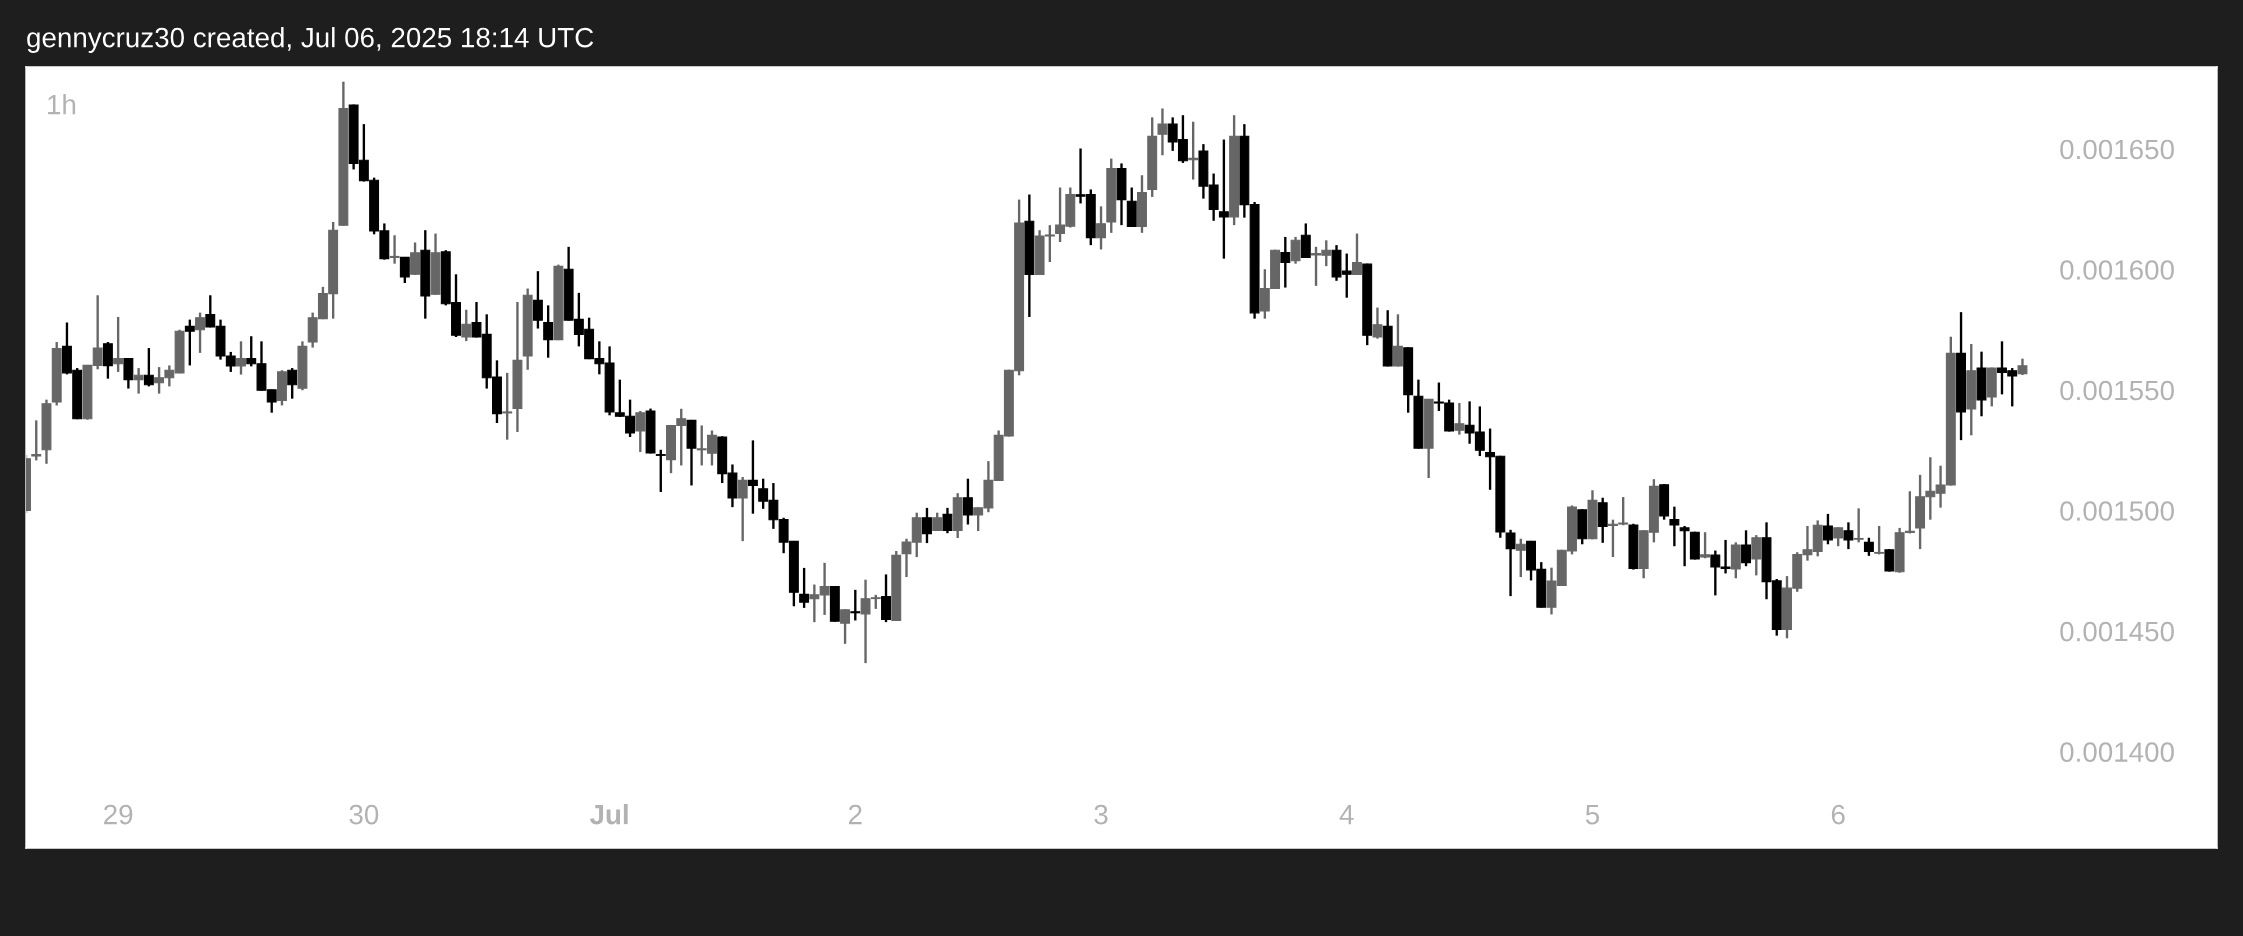  I want to click on x-tick-label: 5, so click(1592, 815).